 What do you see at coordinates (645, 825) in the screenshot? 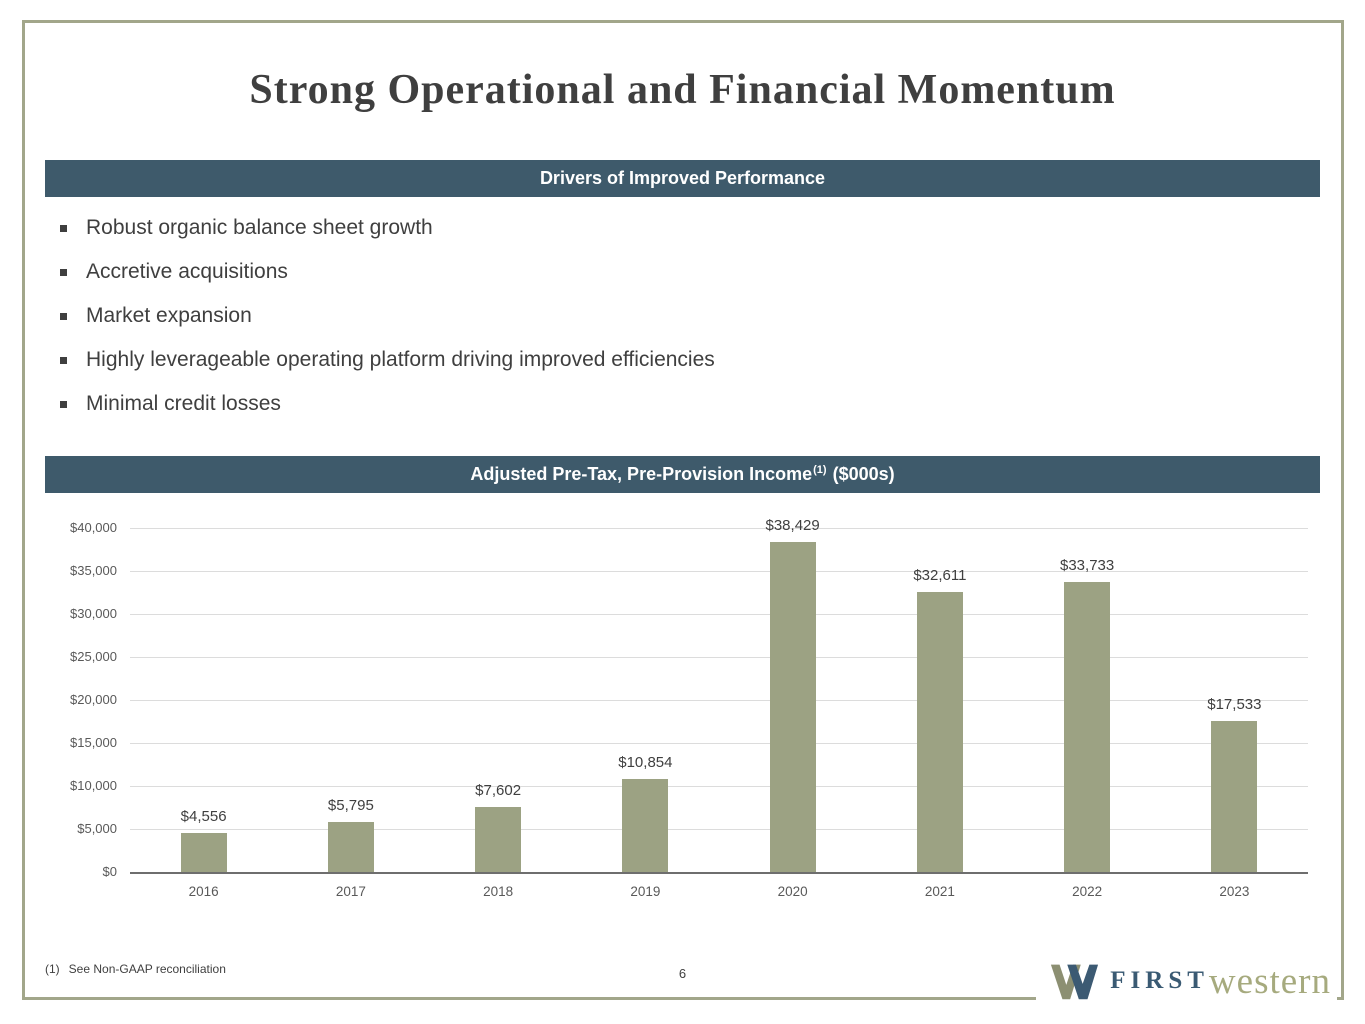
I see `bar-2019` at bounding box center [645, 825].